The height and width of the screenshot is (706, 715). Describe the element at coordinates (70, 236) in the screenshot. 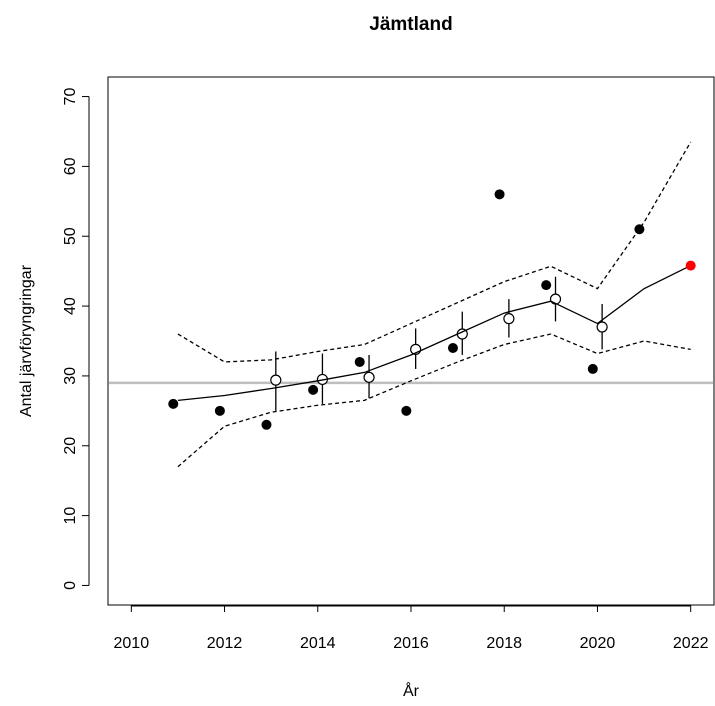

I see `y-tick-label: 50` at that location.